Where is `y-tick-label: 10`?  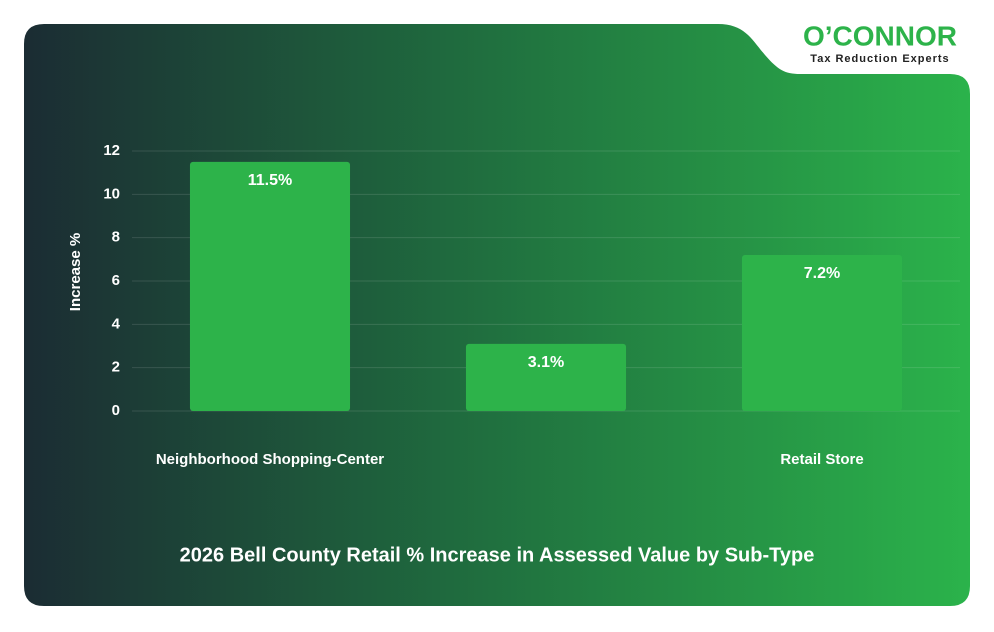
y-tick-label: 10 is located at coordinates (111, 193).